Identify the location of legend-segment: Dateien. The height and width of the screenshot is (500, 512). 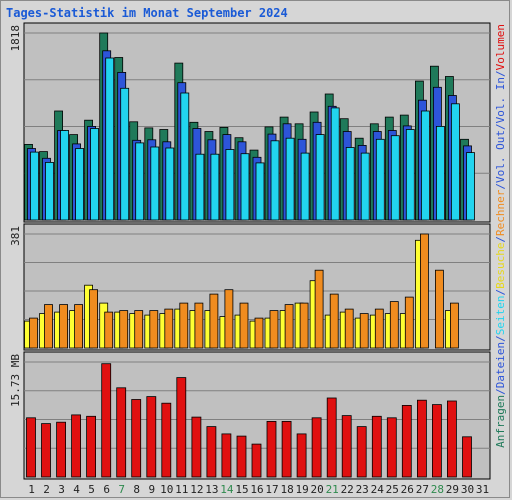
(500, 365).